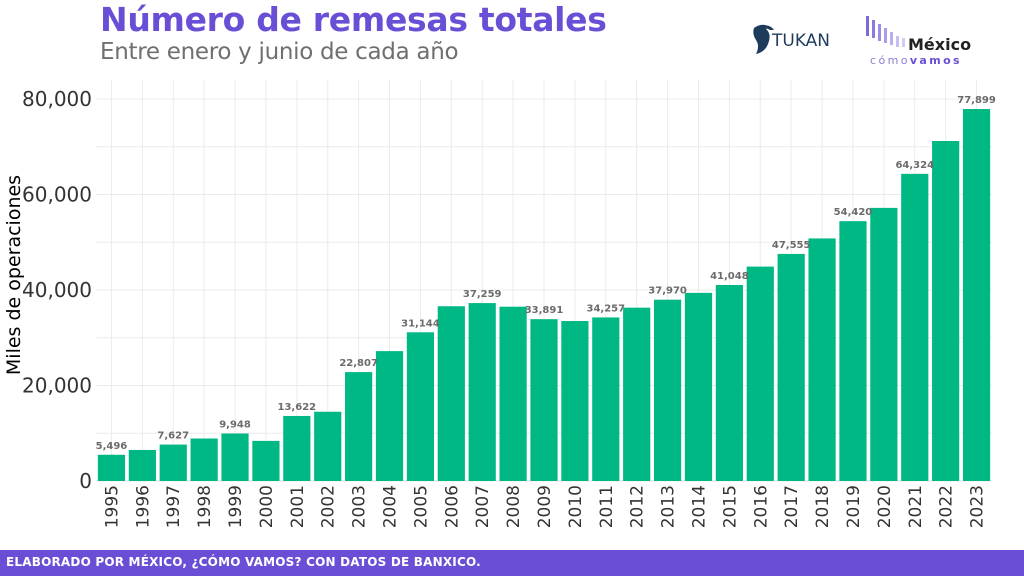 This screenshot has width=1024, height=576. Describe the element at coordinates (483, 506) in the screenshot. I see `x-tick-label-2007: 2007` at that location.